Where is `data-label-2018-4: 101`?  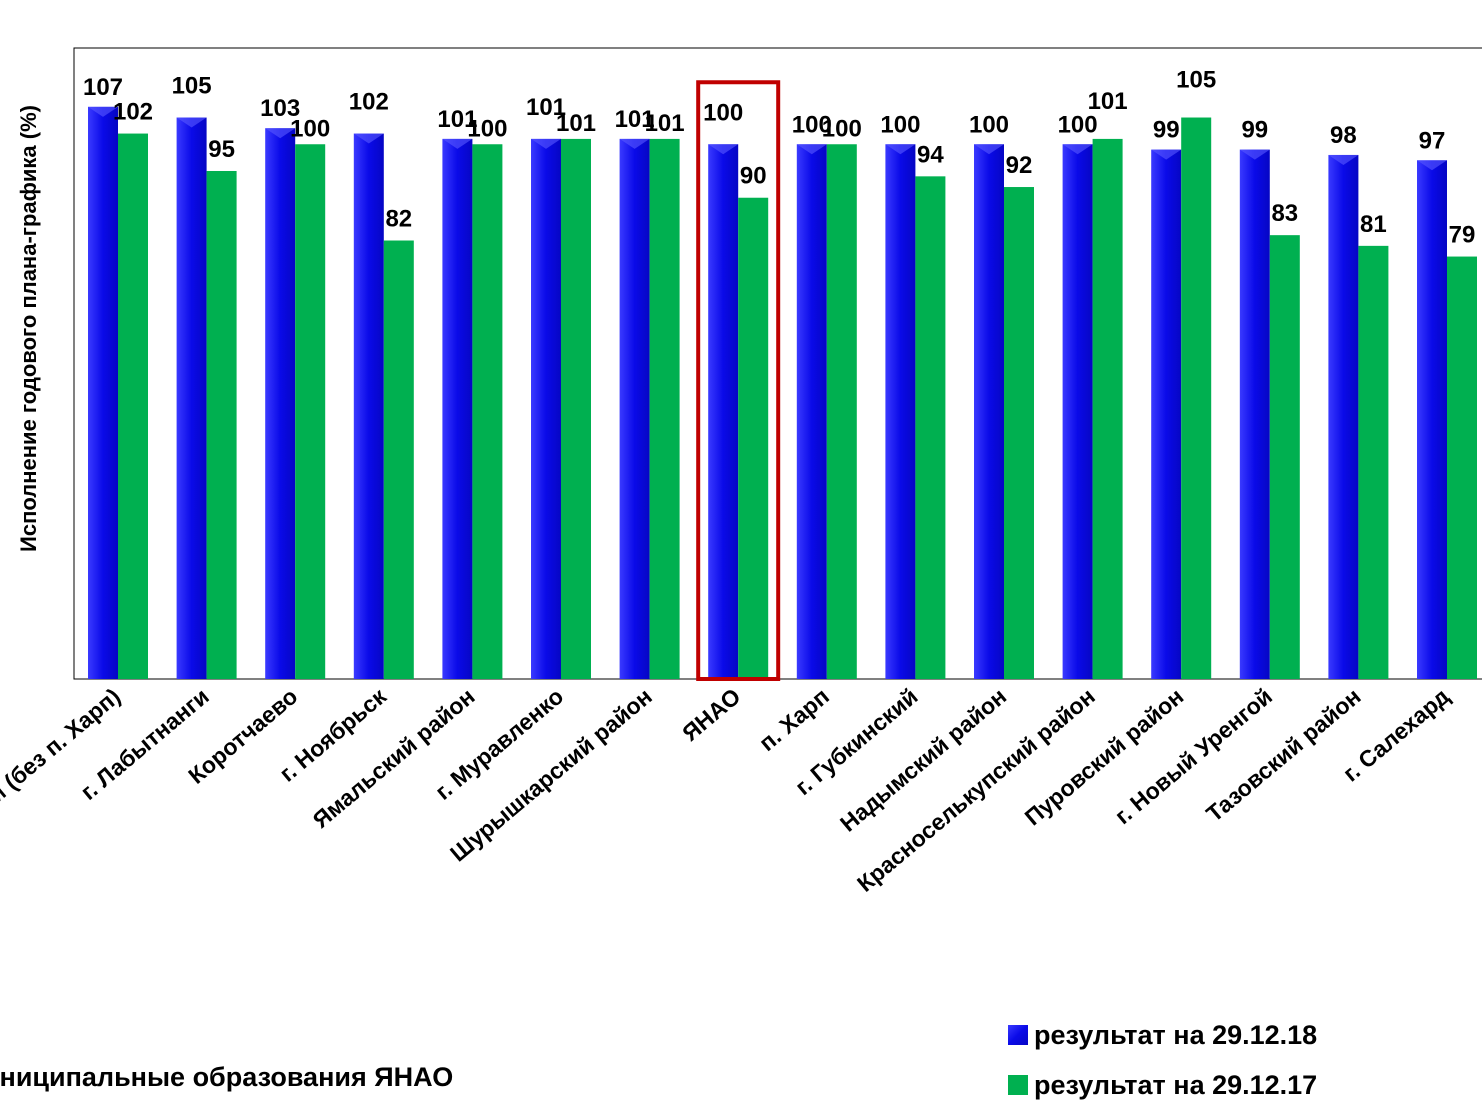 data-label-2018-4: 101 is located at coordinates (457, 119).